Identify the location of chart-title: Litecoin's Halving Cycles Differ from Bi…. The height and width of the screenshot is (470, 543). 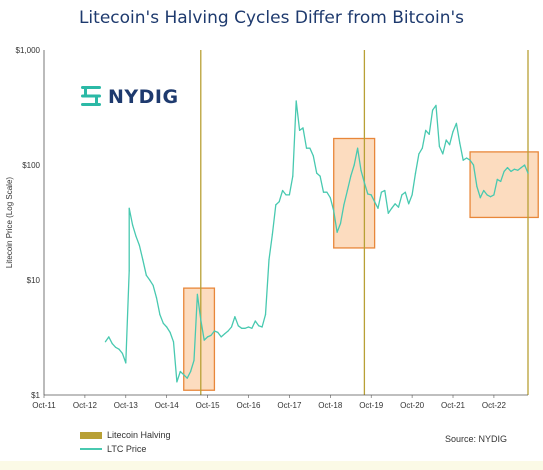
(271, 18).